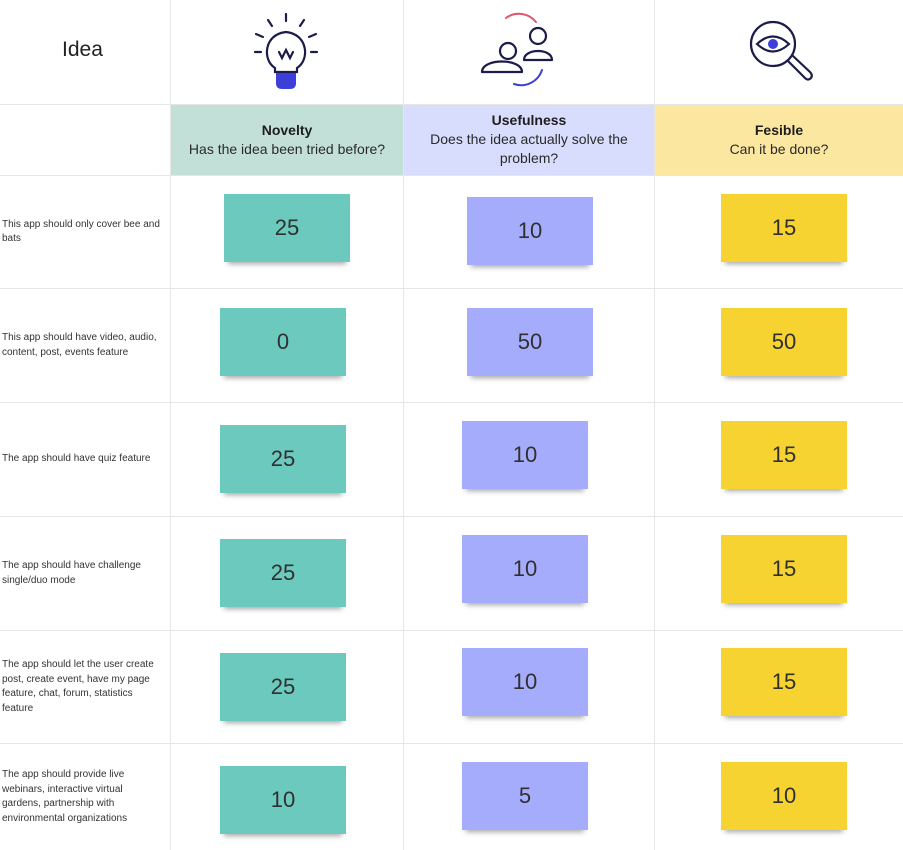  What do you see at coordinates (81, 231) in the screenshot?
I see `idea-label: This app should only cover bee and bats` at bounding box center [81, 231].